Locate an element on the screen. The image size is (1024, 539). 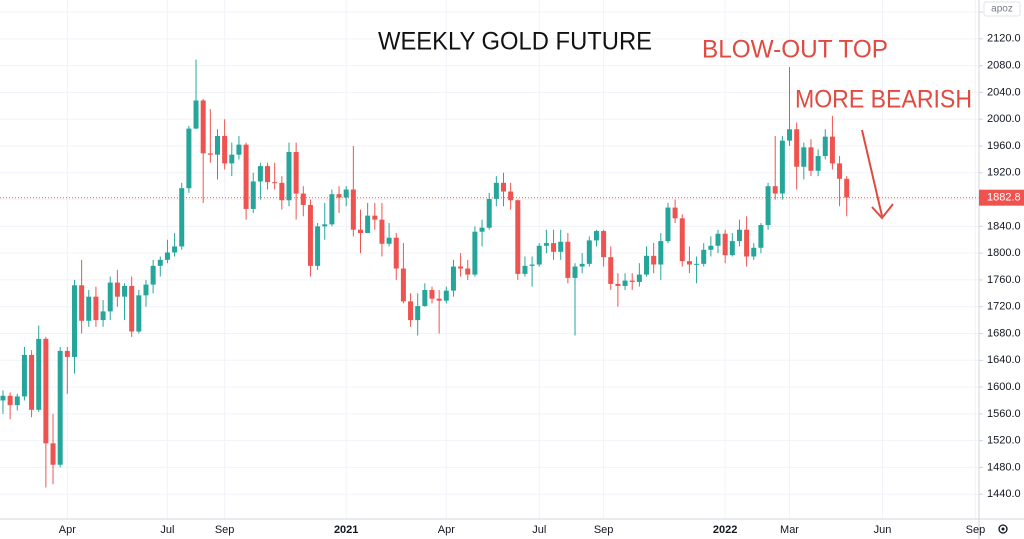
chart-title: WEEKLY GOLD FUTURE is located at coordinates (515, 42).